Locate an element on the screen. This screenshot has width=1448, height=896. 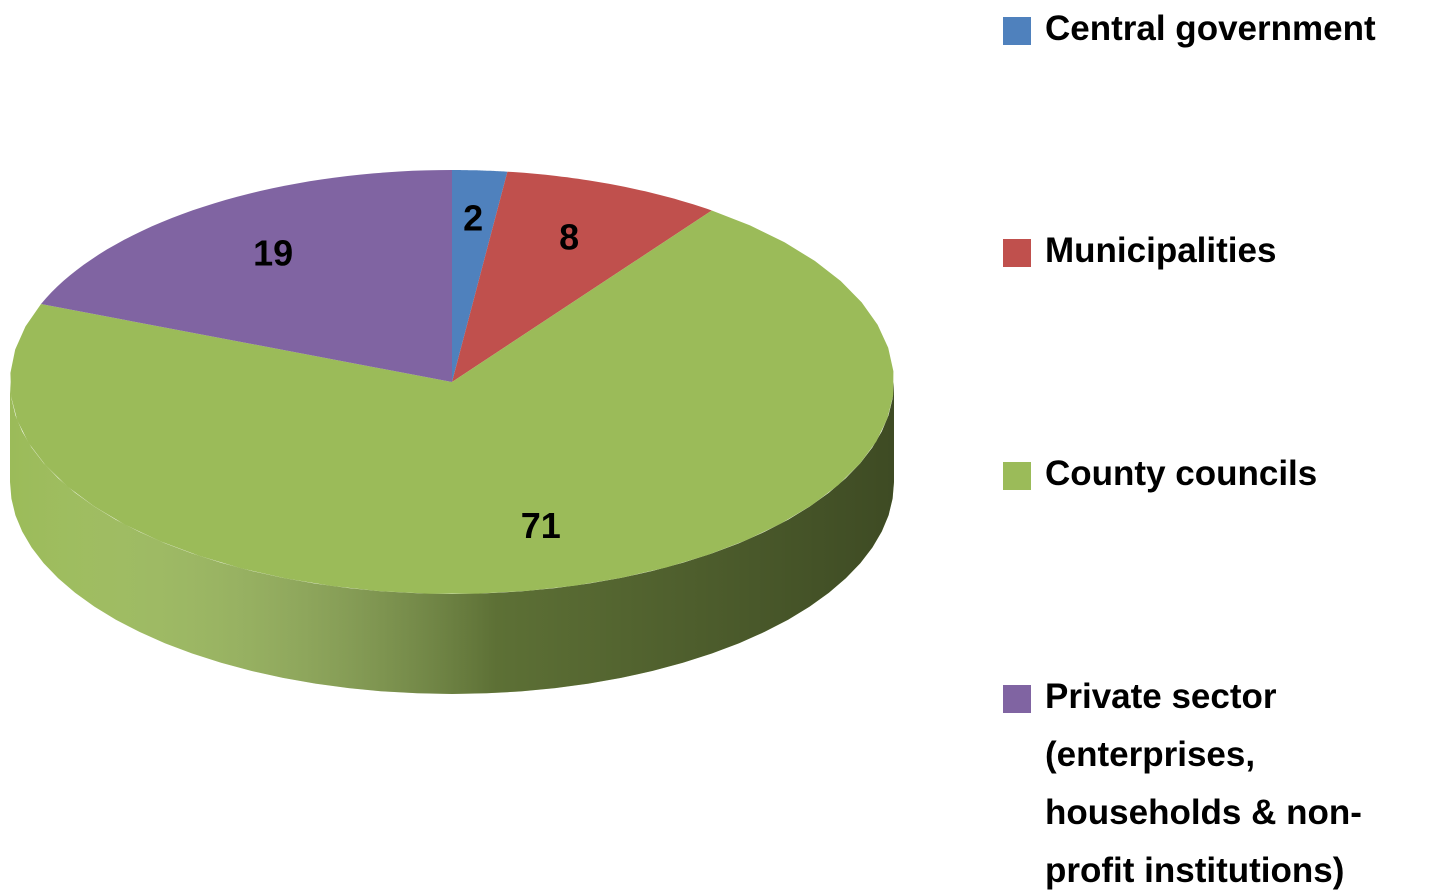
data-label: 8 is located at coordinates (569, 237).